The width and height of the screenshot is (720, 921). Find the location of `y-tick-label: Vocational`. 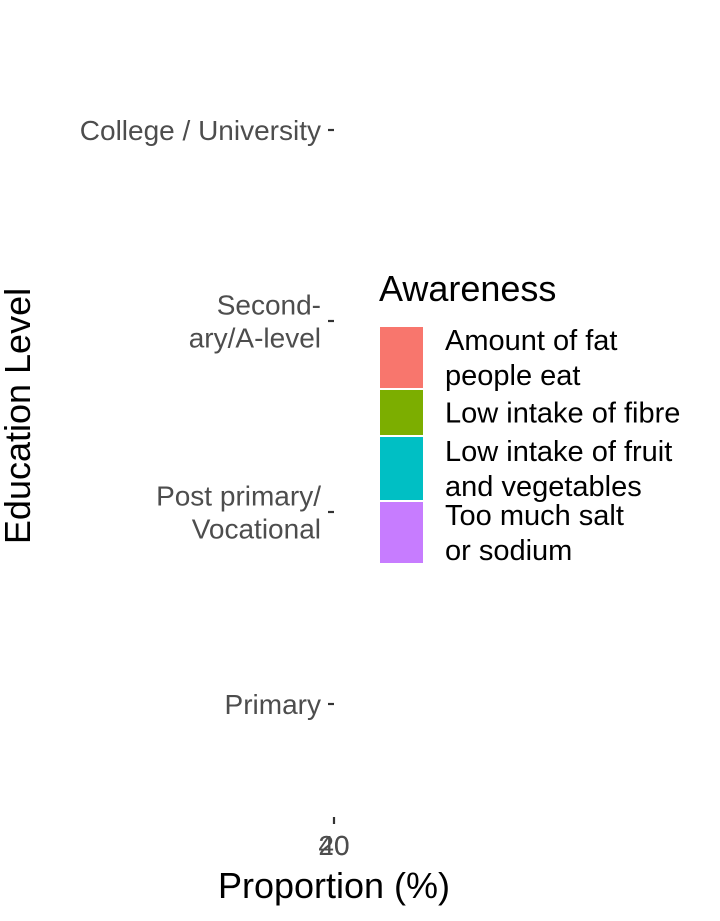

y-tick-label: Vocational is located at coordinates (256, 529).